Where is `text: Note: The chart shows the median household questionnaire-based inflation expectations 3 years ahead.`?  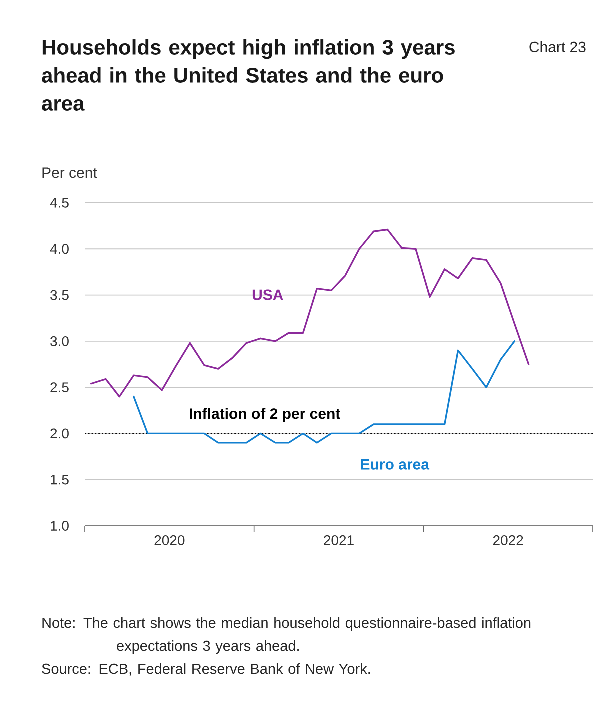
text: Note: The chart shows the median household questionnaire-based inflation expectations 3 years ahead. is located at coordinates (286, 636).